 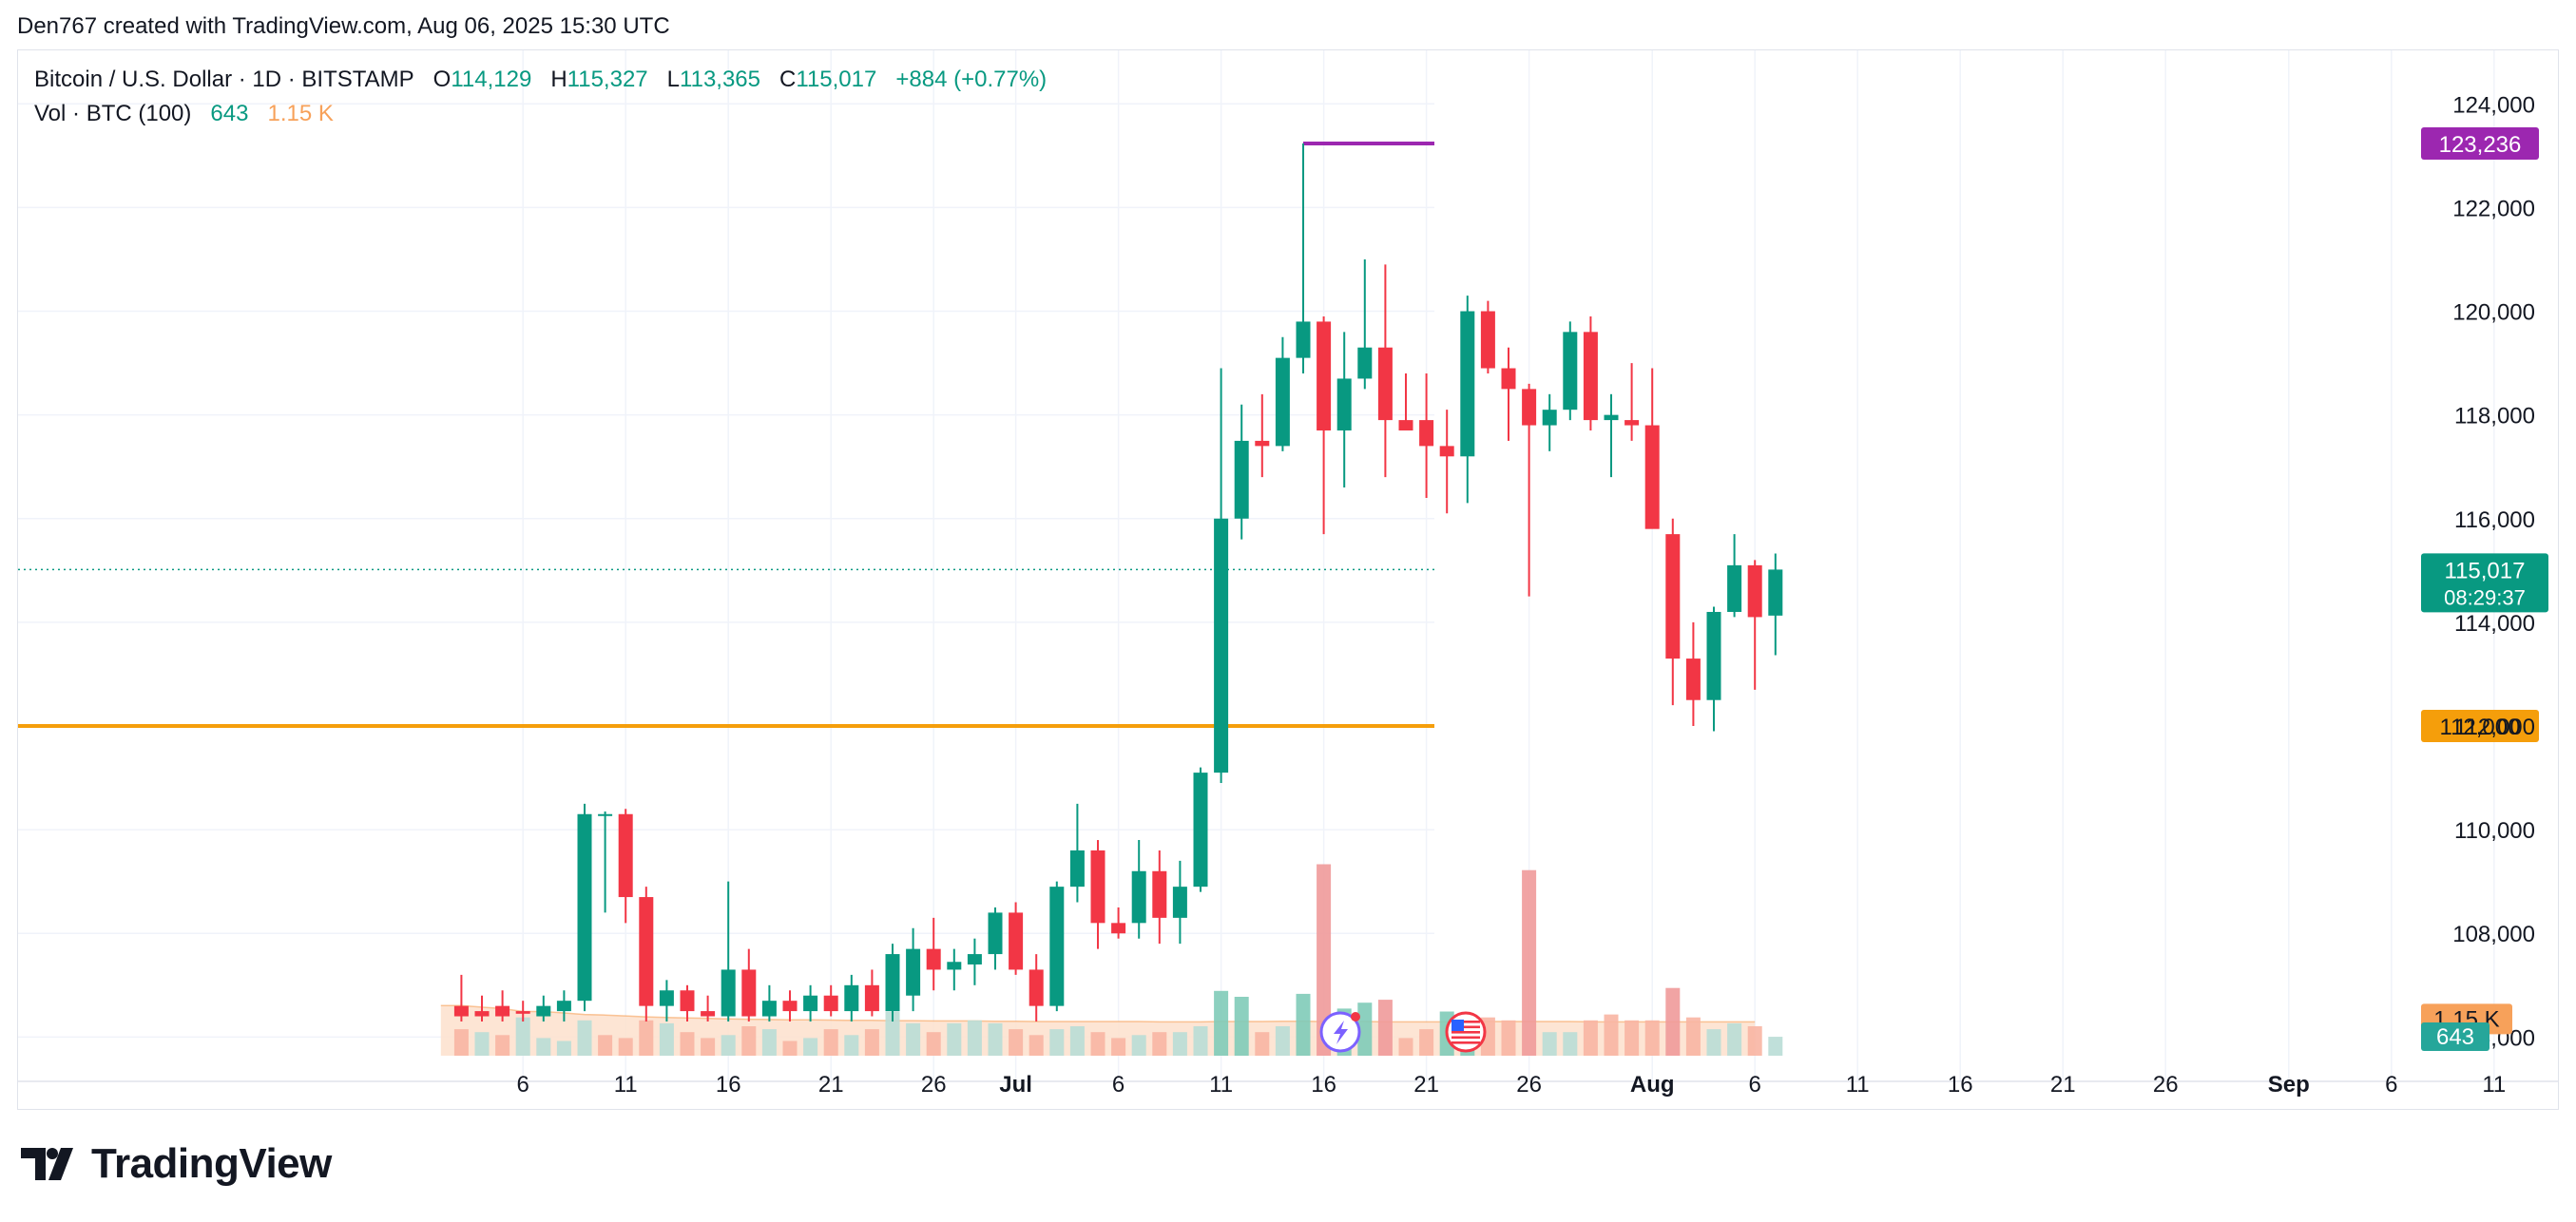 What do you see at coordinates (2494, 209) in the screenshot?
I see `y-tick-label: 122,000` at bounding box center [2494, 209].